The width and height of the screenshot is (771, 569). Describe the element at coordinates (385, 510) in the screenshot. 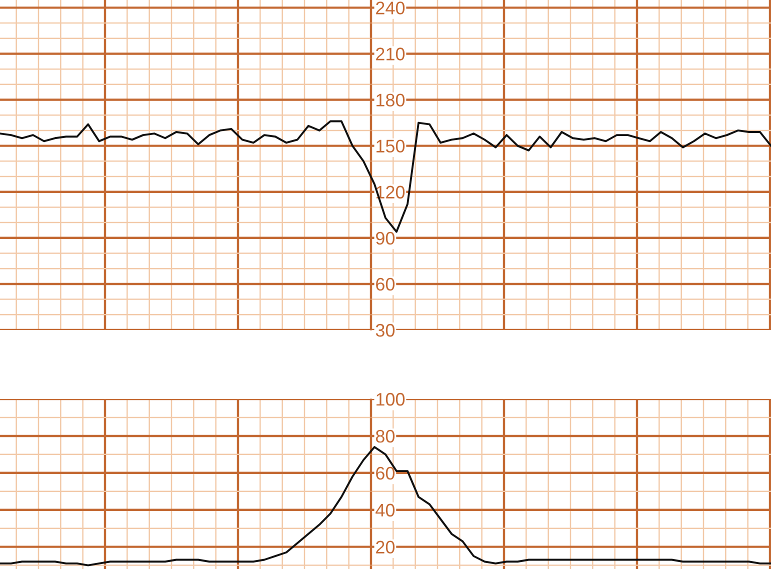

I see `y-tick-label: 40` at that location.